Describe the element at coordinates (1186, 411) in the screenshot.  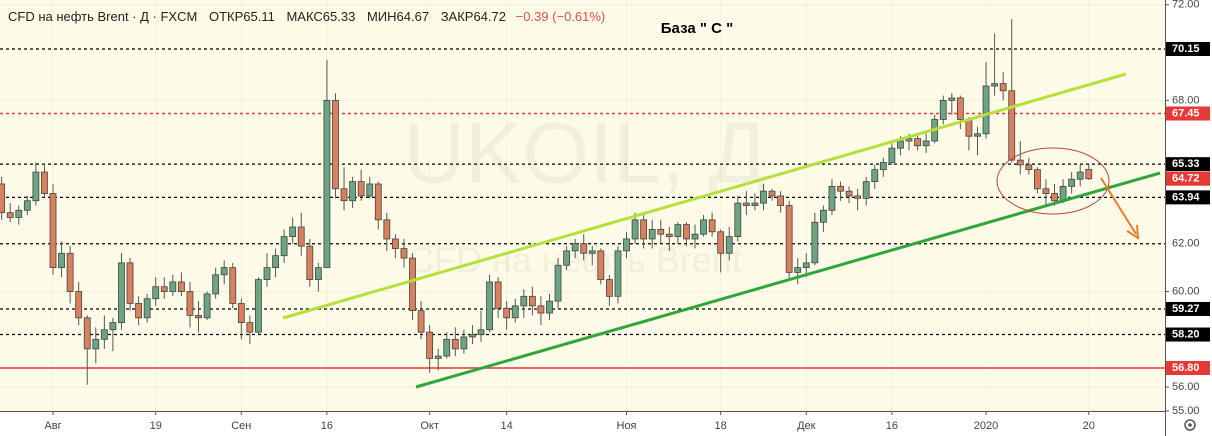
I see `y-tick-label: 55.00` at that location.